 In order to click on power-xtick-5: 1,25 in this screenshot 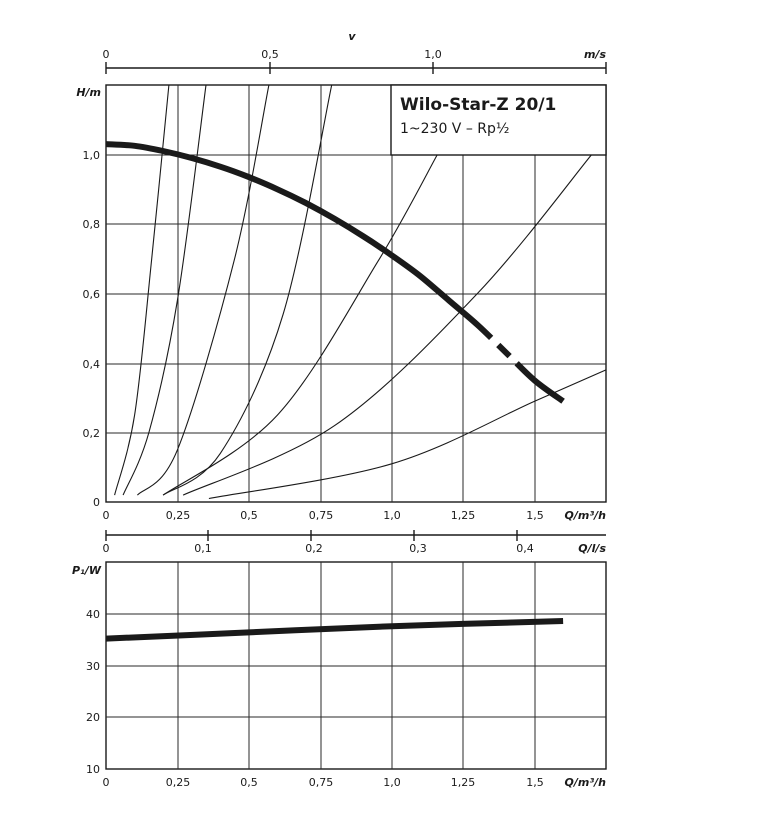, I will do `click(463, 782)`.